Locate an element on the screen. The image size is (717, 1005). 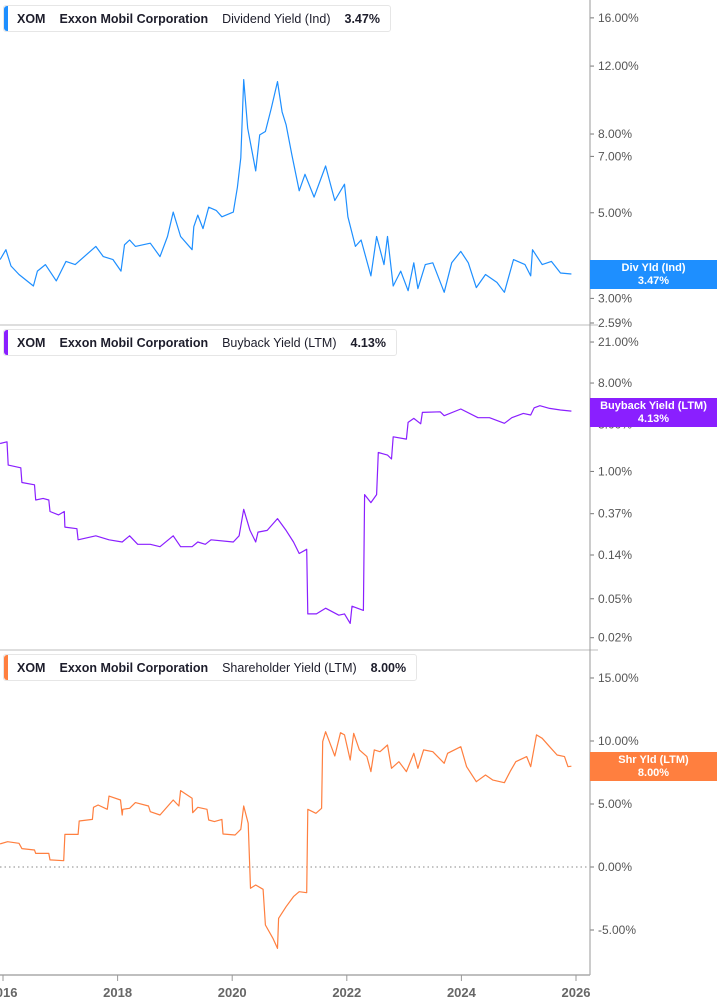
y-tick-label: 0.14% is located at coordinates (615, 555).